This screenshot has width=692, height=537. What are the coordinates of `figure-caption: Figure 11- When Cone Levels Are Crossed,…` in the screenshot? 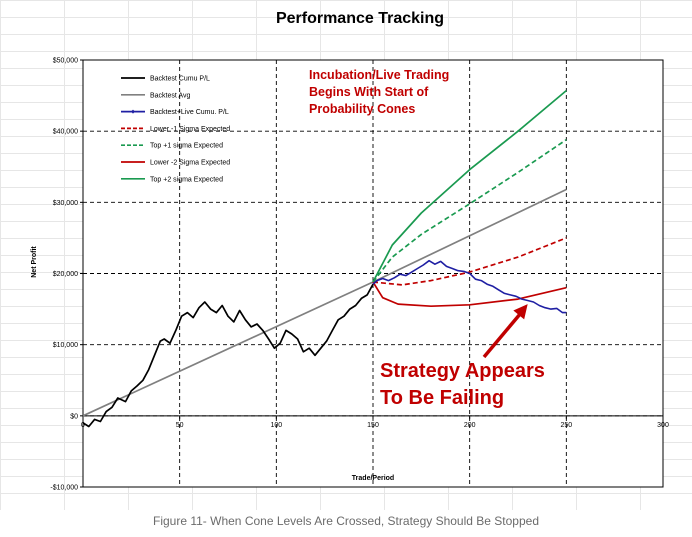 It's located at (346, 521).